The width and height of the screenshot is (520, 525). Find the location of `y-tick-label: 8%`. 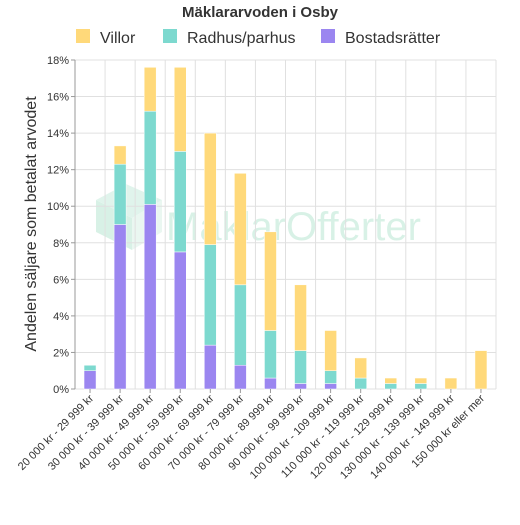

y-tick-label: 8% is located at coordinates (61, 244).